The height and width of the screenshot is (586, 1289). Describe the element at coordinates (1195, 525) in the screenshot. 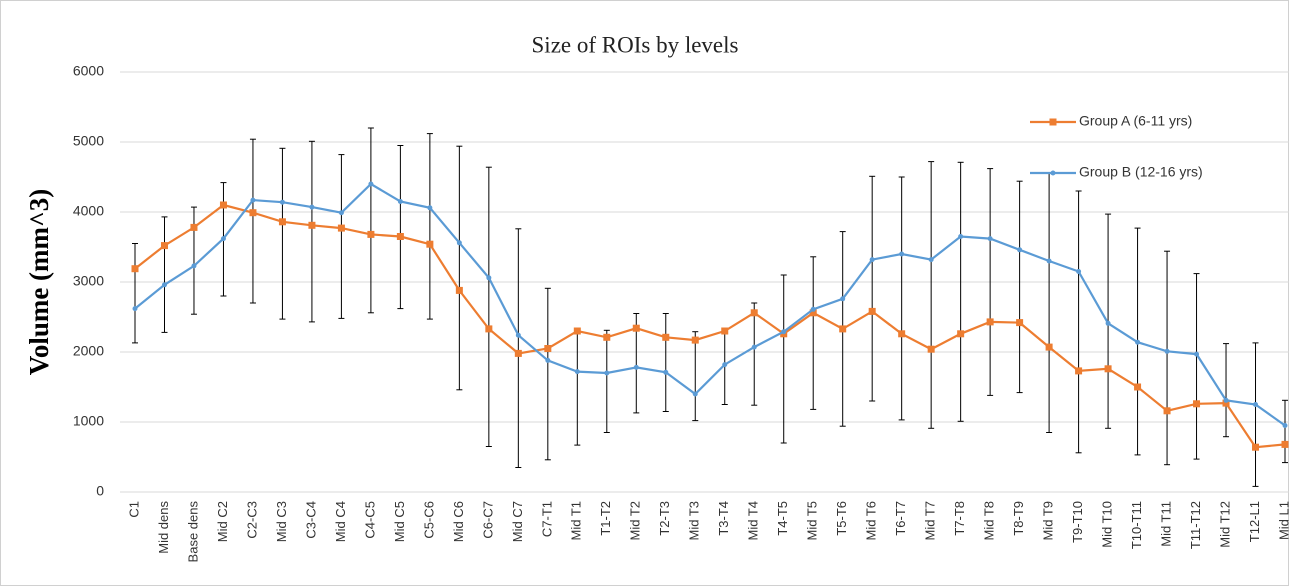

I see `x-tick-label: T11-T12` at that location.